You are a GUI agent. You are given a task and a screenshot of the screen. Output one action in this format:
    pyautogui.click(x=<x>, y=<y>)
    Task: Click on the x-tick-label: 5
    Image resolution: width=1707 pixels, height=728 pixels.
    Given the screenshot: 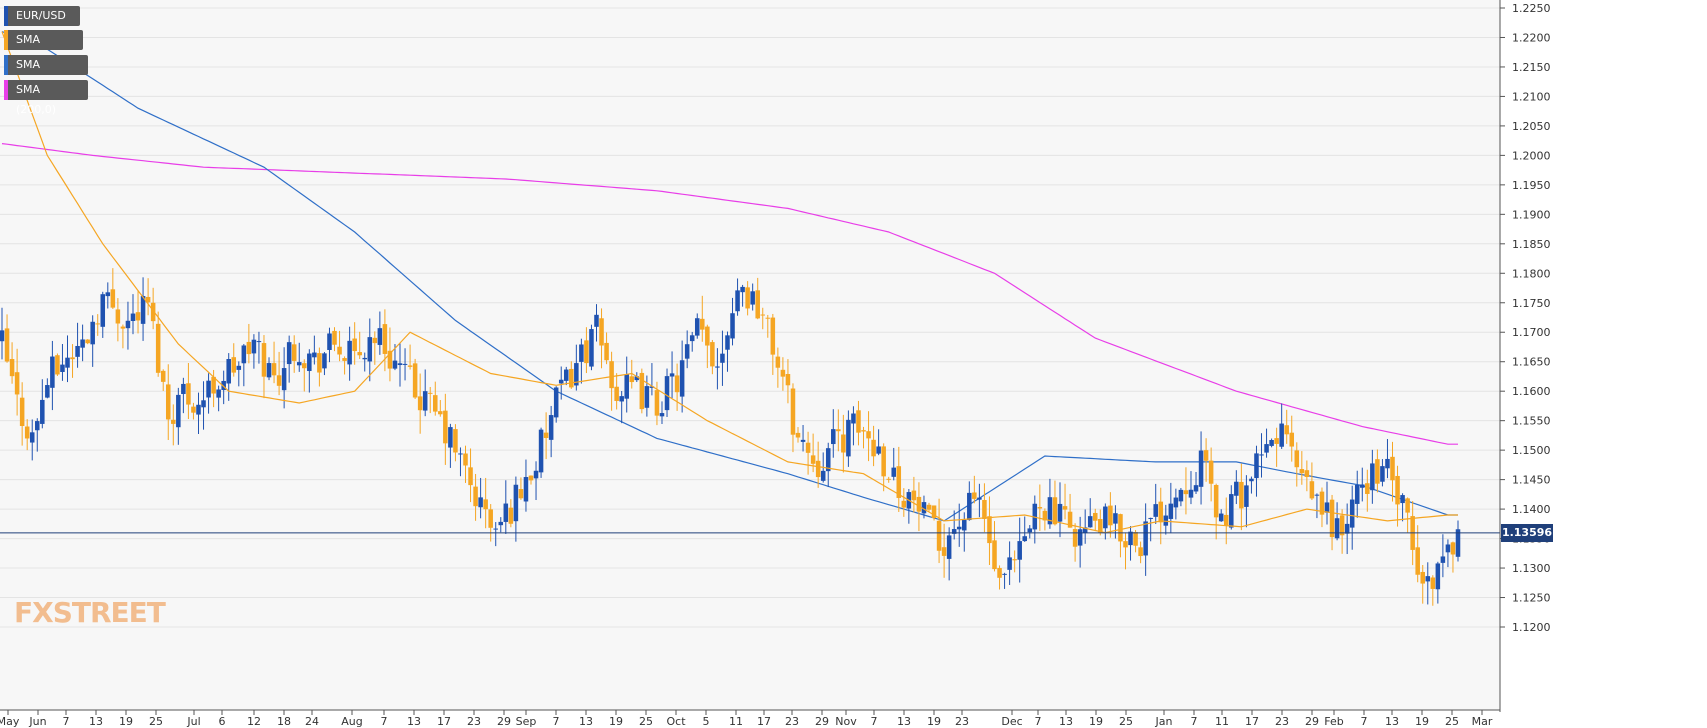 What is the action you would take?
    pyautogui.click(x=706, y=721)
    